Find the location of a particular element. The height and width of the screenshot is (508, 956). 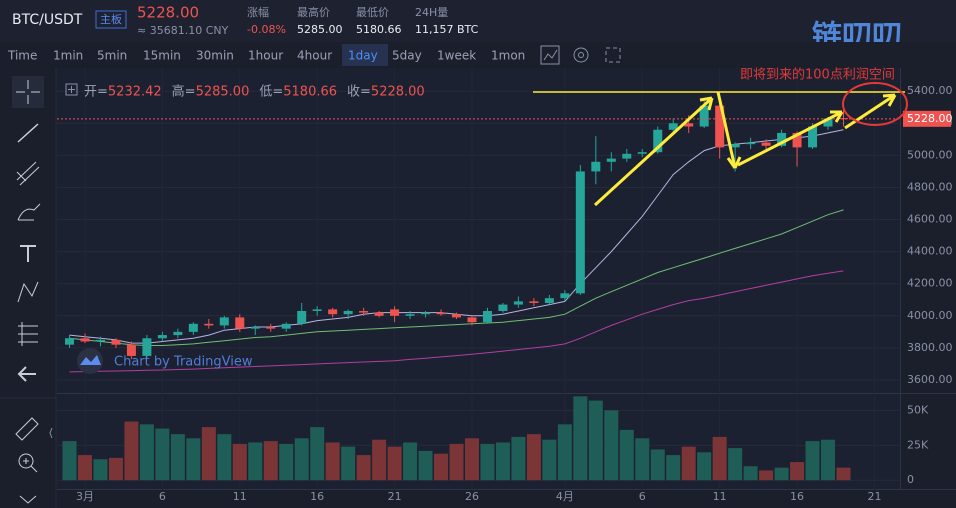

collapse-tool is located at coordinates (28, 499).